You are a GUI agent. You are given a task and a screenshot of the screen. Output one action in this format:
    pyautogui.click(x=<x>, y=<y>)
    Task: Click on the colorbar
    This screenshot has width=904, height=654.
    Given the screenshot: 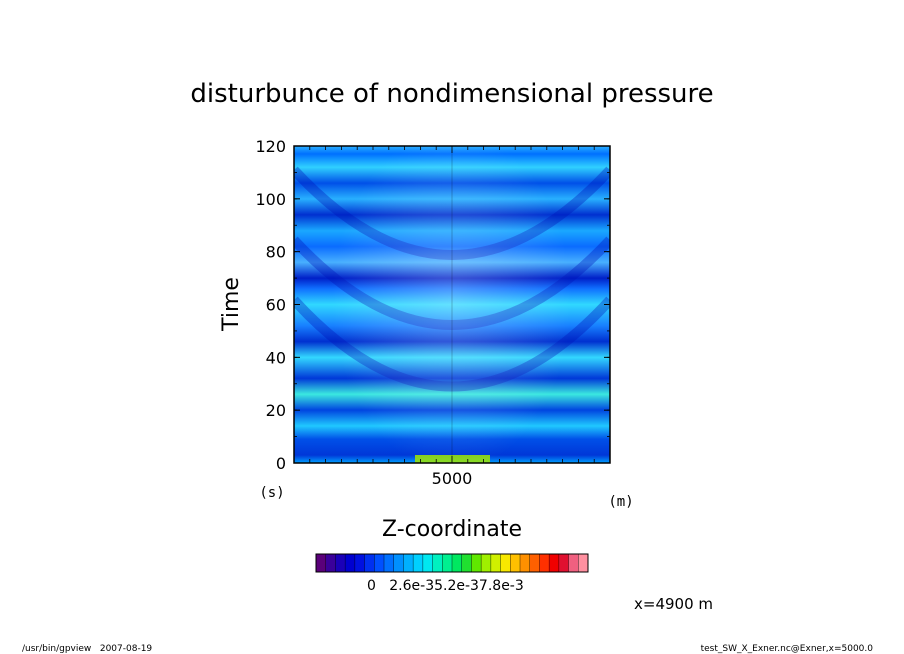 What is the action you would take?
    pyautogui.click(x=452, y=563)
    